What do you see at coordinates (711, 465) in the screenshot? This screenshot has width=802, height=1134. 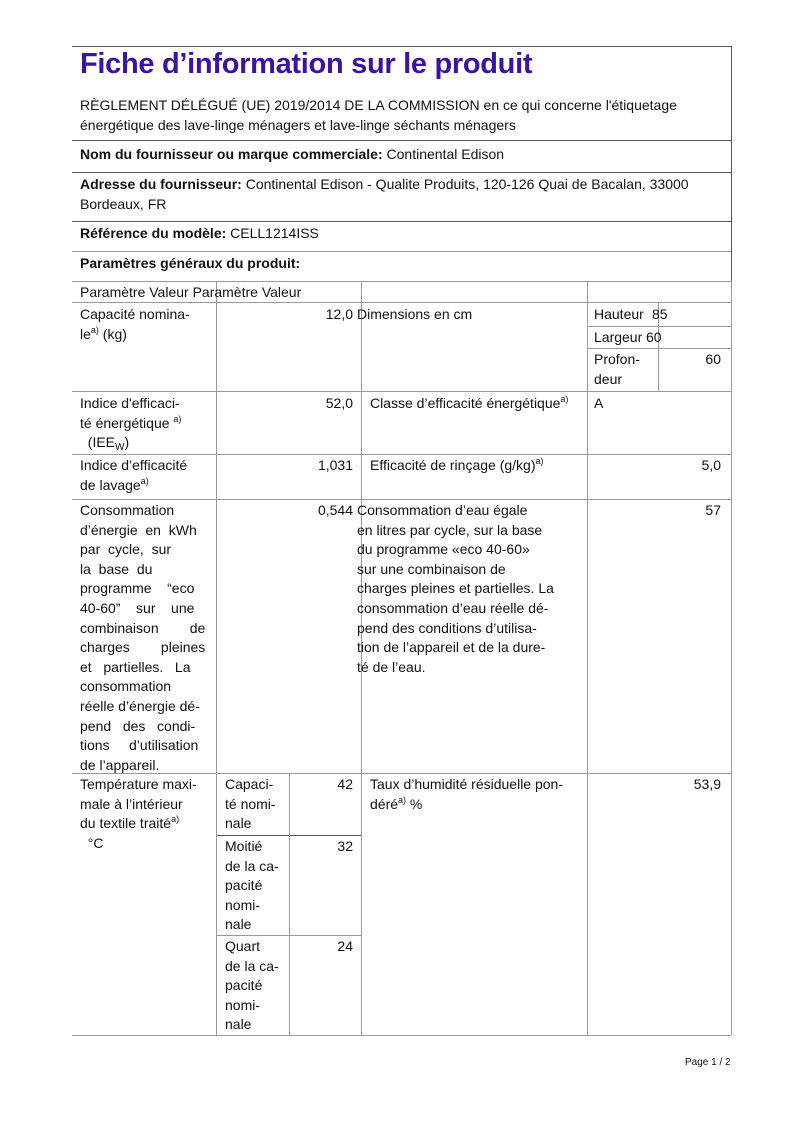 I see `rinsing-value: 5,0` at bounding box center [711, 465].